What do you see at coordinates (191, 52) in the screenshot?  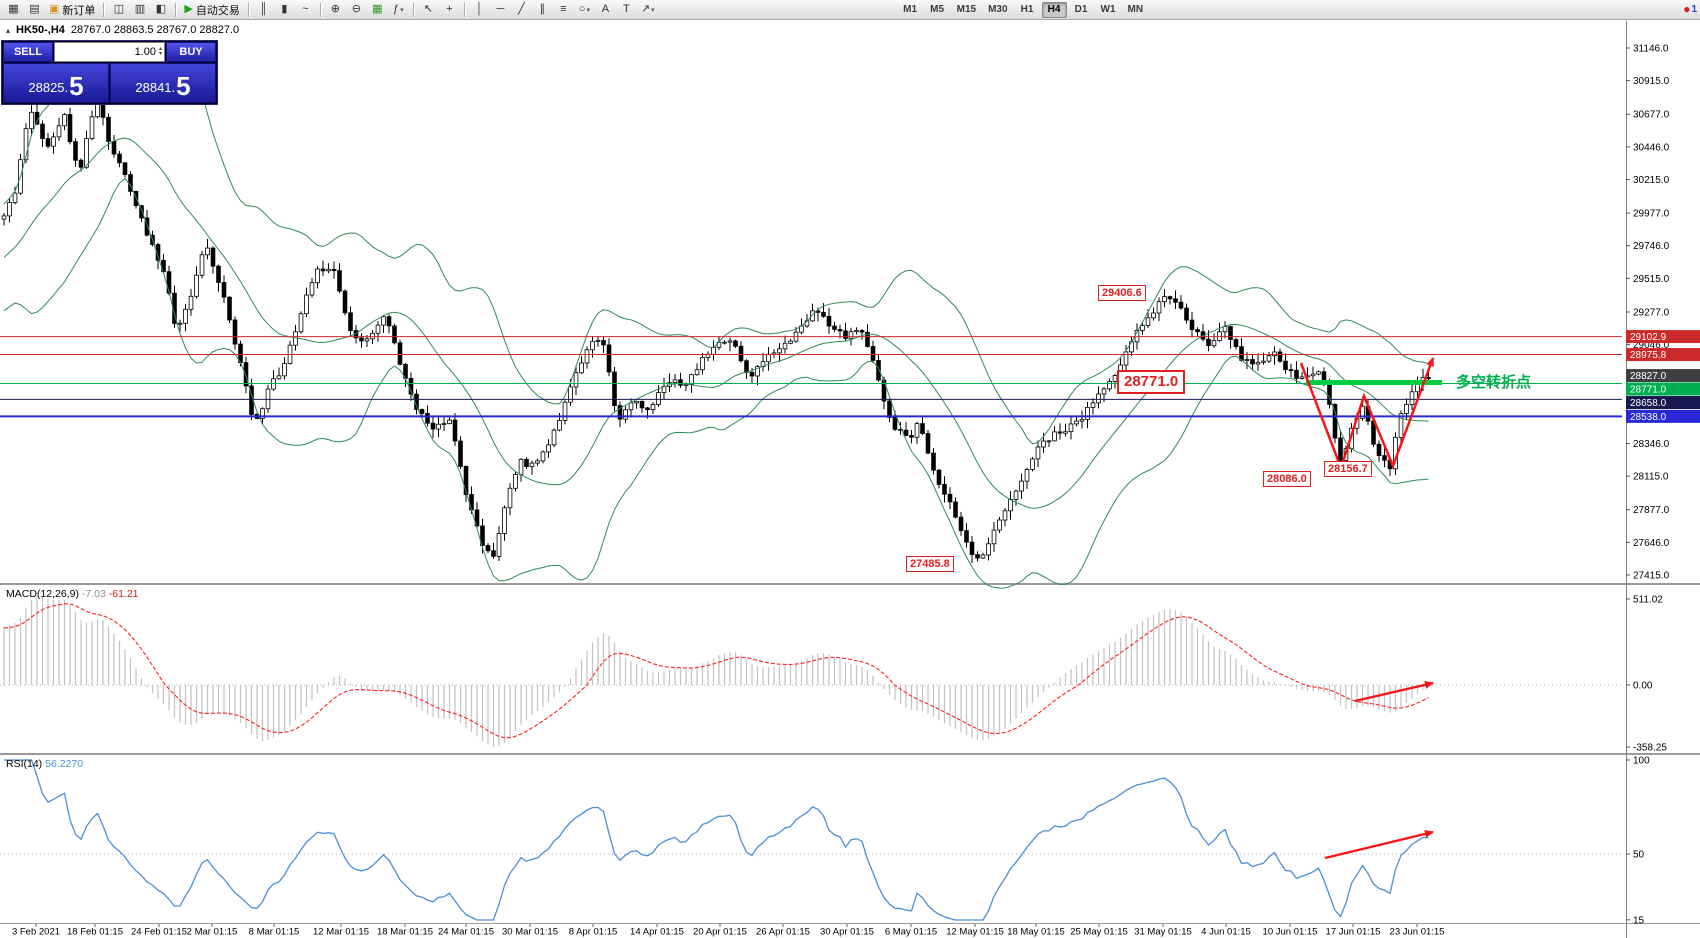 I see `buy-button: BUY` at bounding box center [191, 52].